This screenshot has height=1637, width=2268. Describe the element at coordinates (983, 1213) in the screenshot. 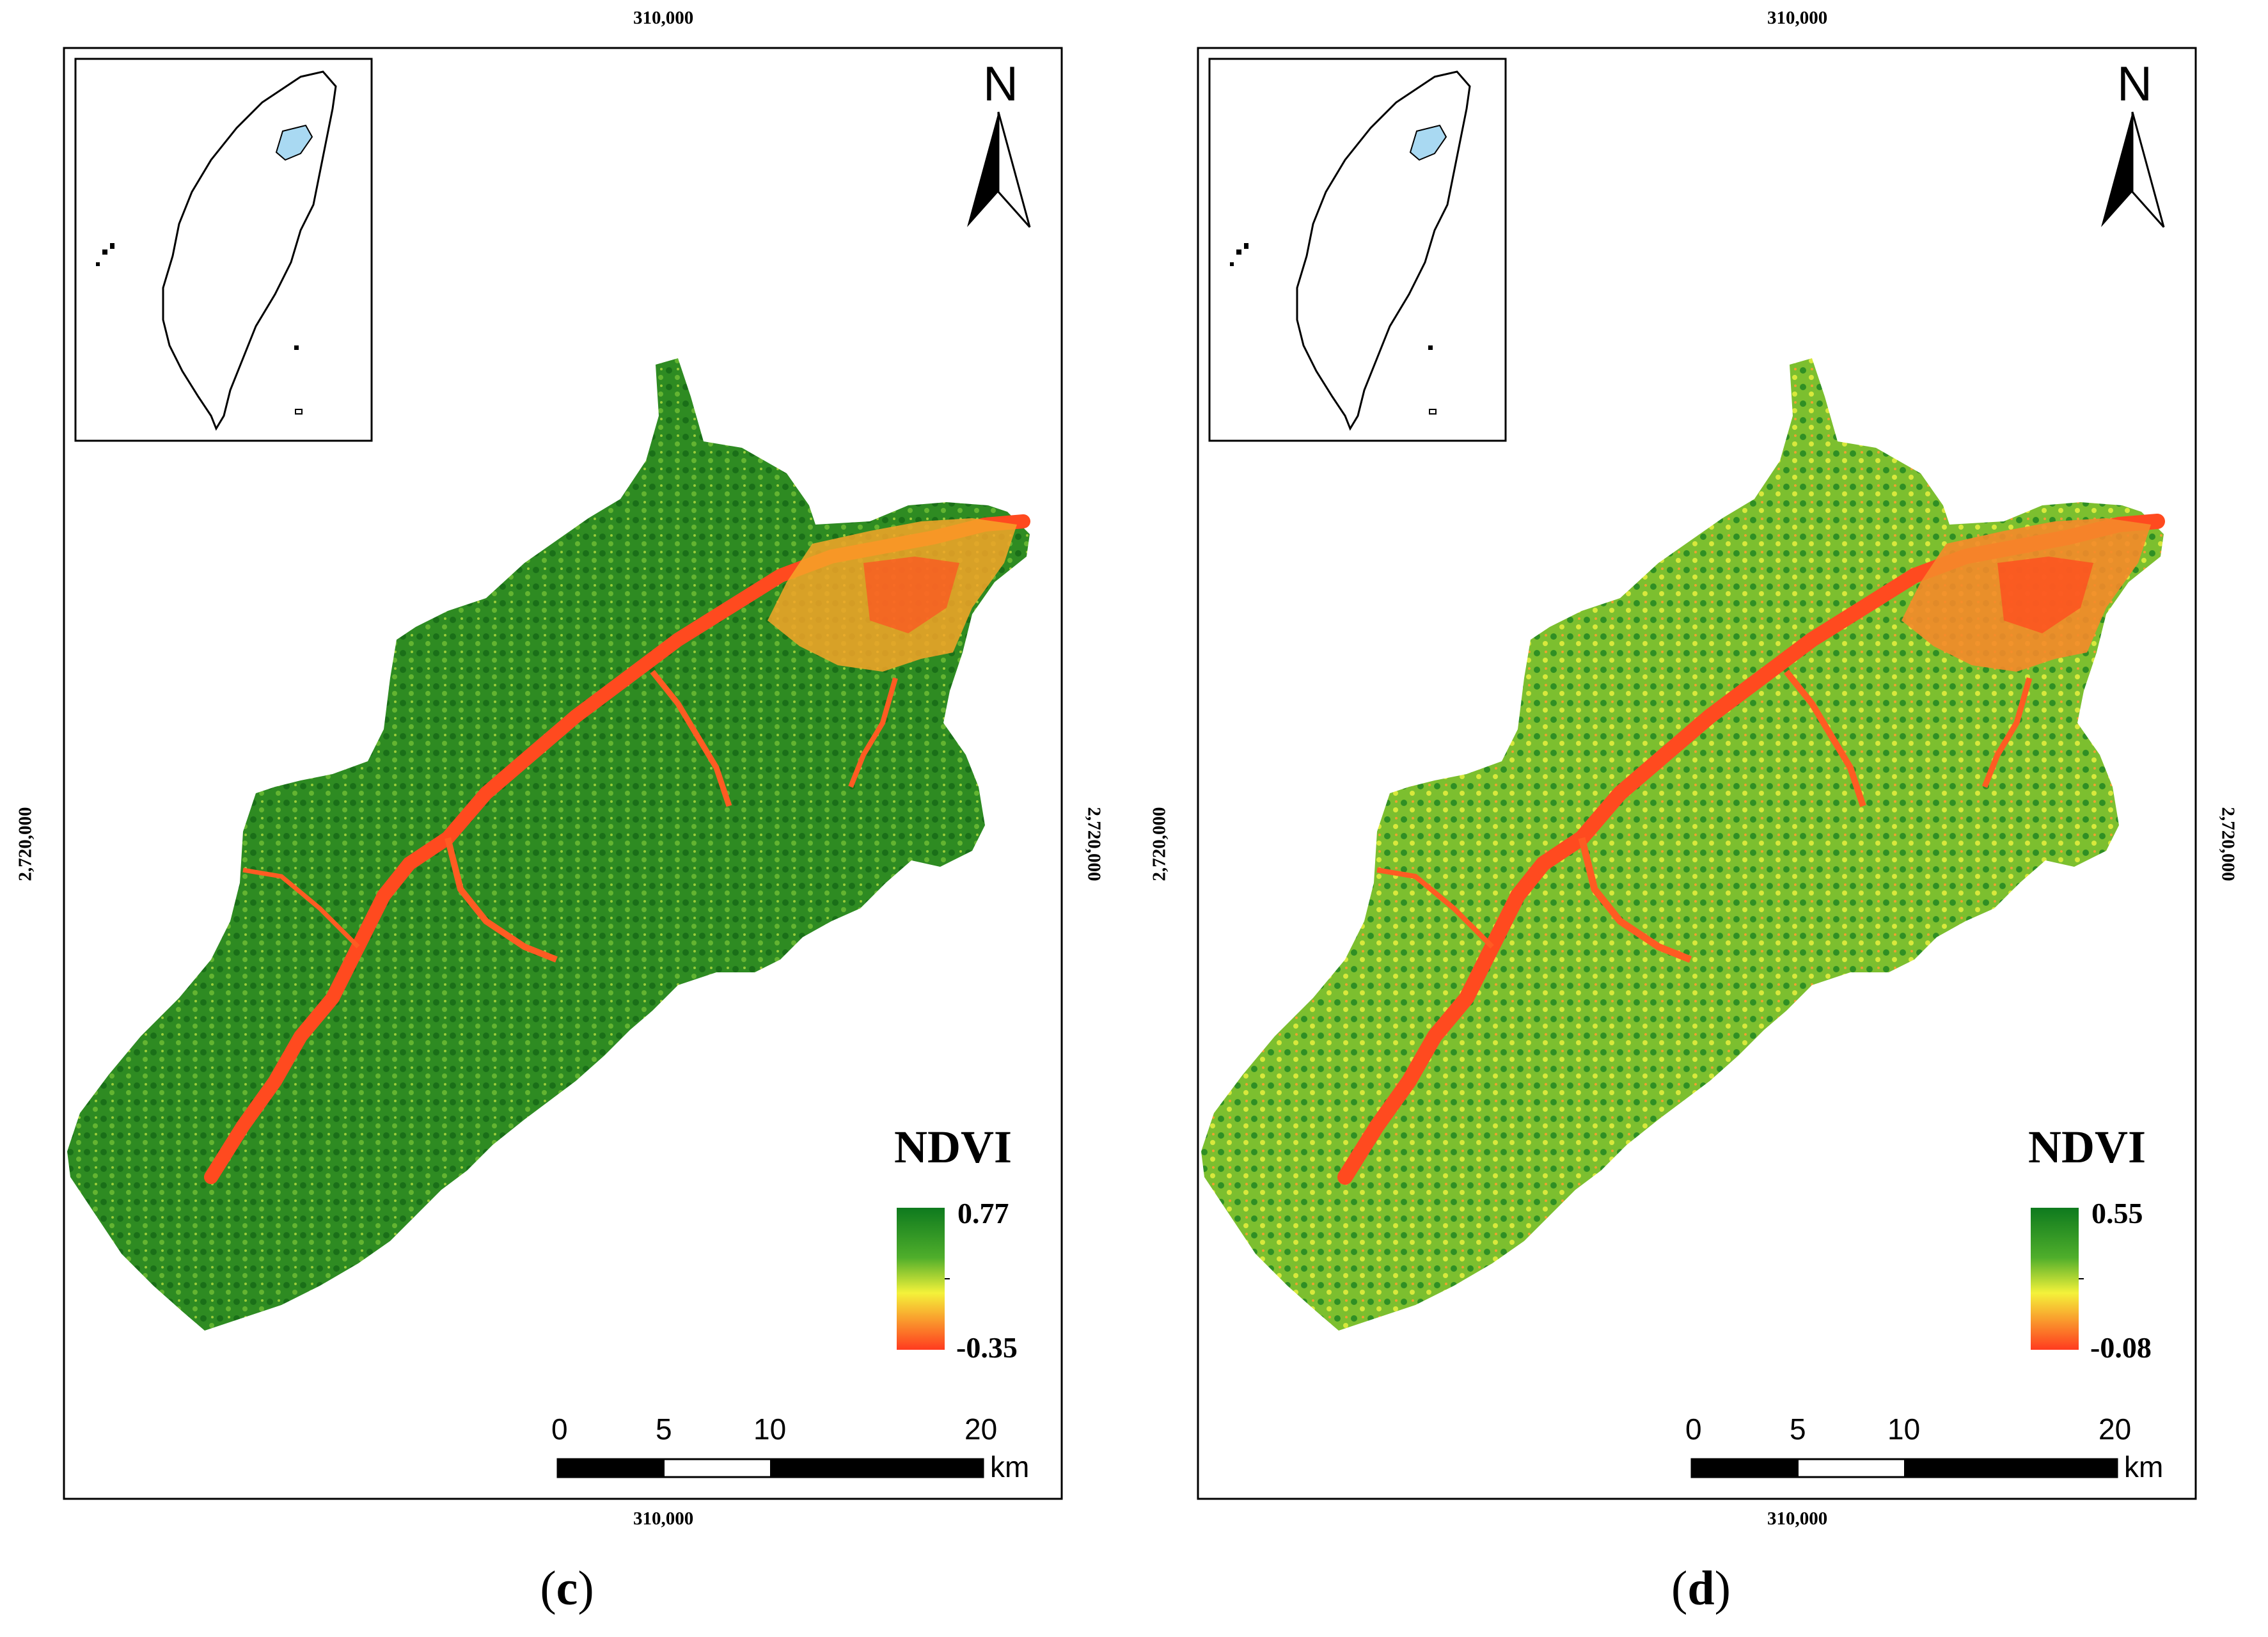

I see `legend-max: 0.77` at that location.